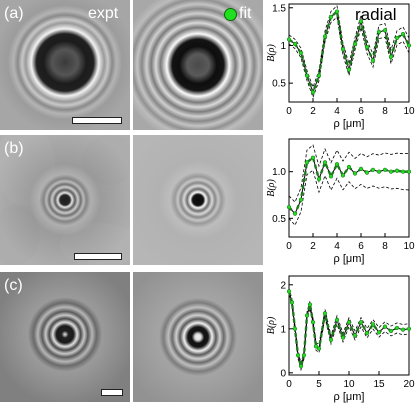  I want to click on x-tick-label: 15, so click(379, 384).